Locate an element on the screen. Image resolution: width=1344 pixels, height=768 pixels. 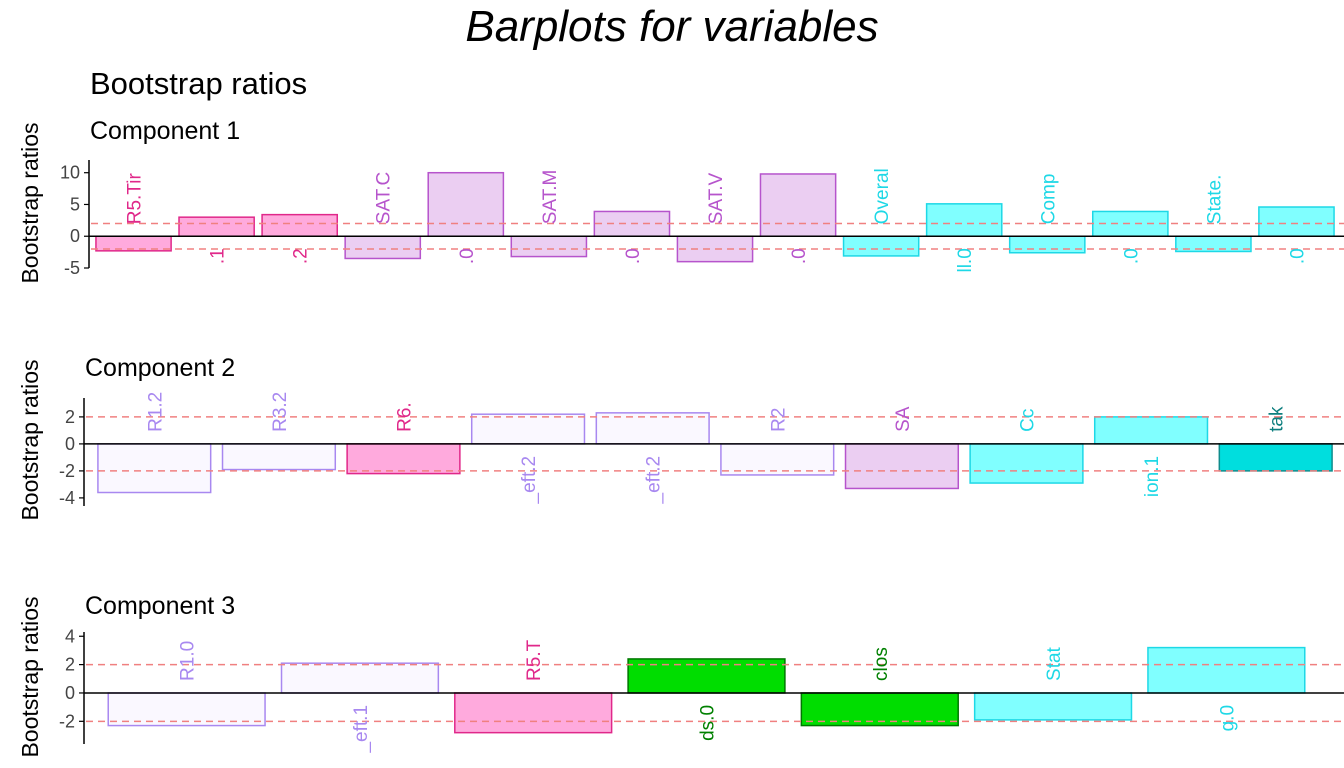
main-title: Barplots for variables is located at coordinates (672, 26).